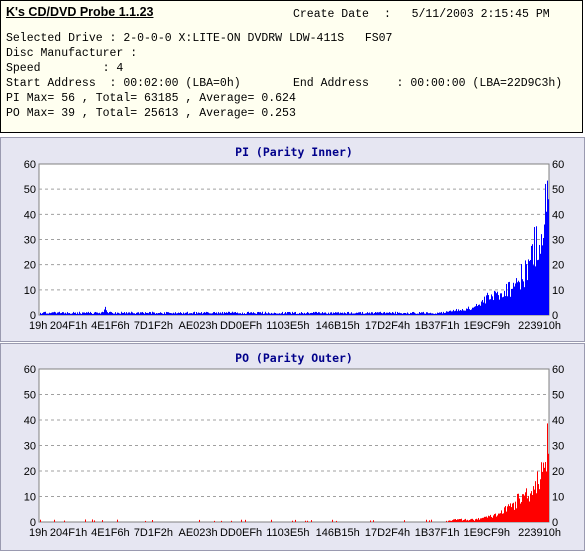  I want to click on pi-x-tick: 223910h, so click(539, 326).